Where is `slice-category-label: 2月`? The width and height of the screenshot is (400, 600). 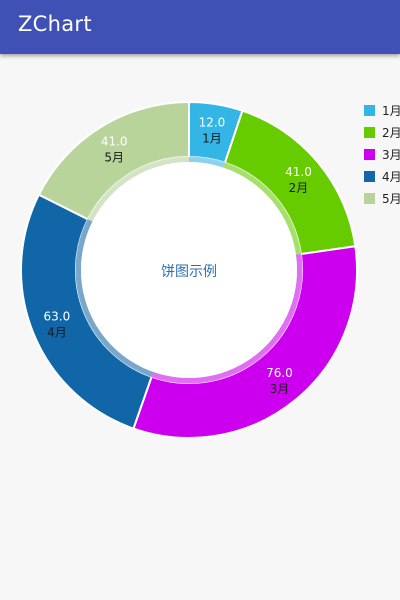
slice-category-label: 2月 is located at coordinates (299, 188).